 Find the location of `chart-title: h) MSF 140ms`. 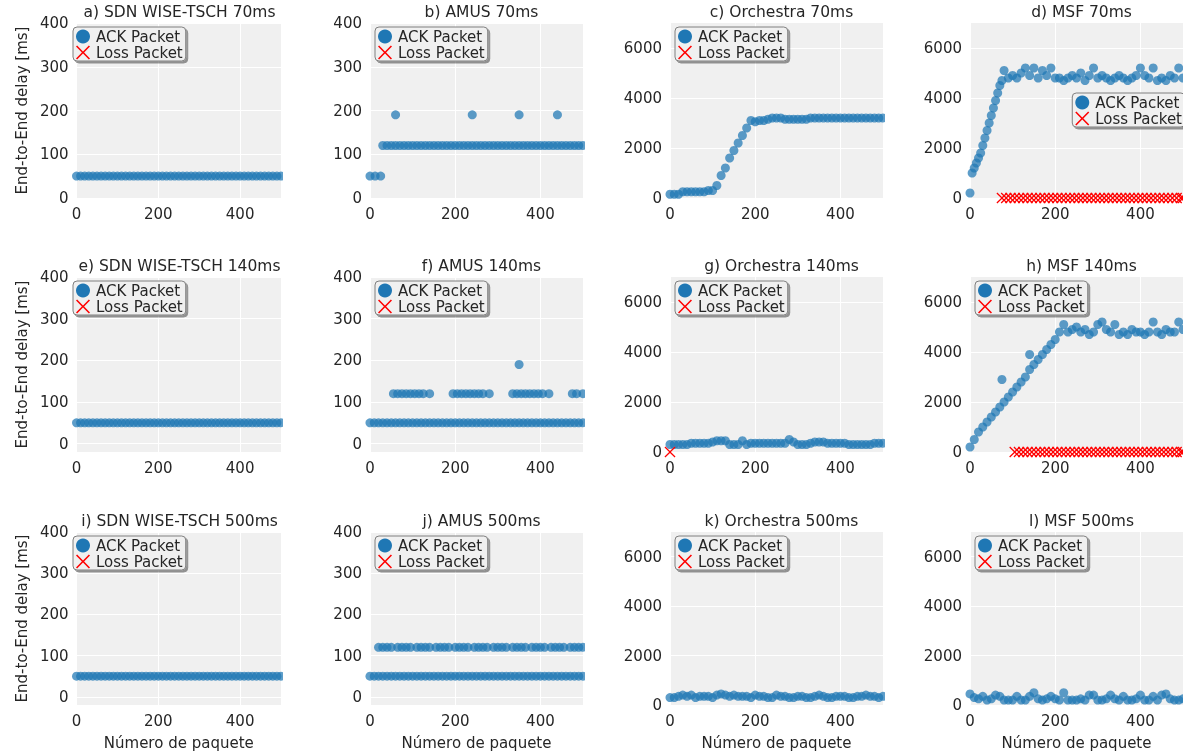

chart-title: h) MSF 140ms is located at coordinates (1081, 266).